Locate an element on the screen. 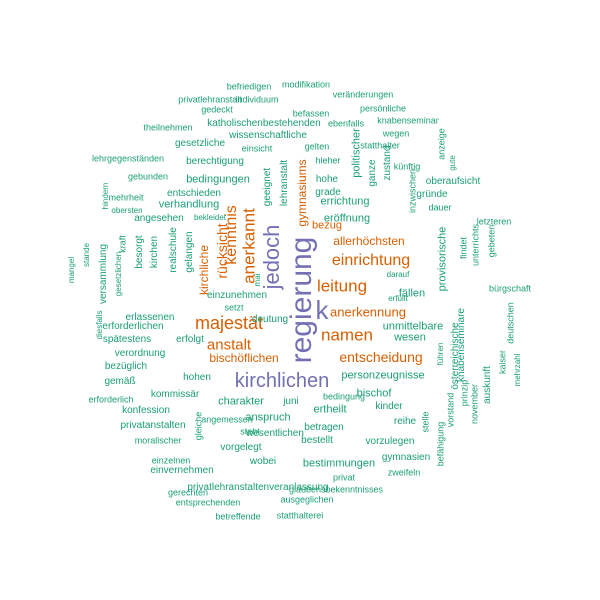 Image resolution: width=600 pixels, height=600 pixels. word-darauf: darauf is located at coordinates (398, 274).